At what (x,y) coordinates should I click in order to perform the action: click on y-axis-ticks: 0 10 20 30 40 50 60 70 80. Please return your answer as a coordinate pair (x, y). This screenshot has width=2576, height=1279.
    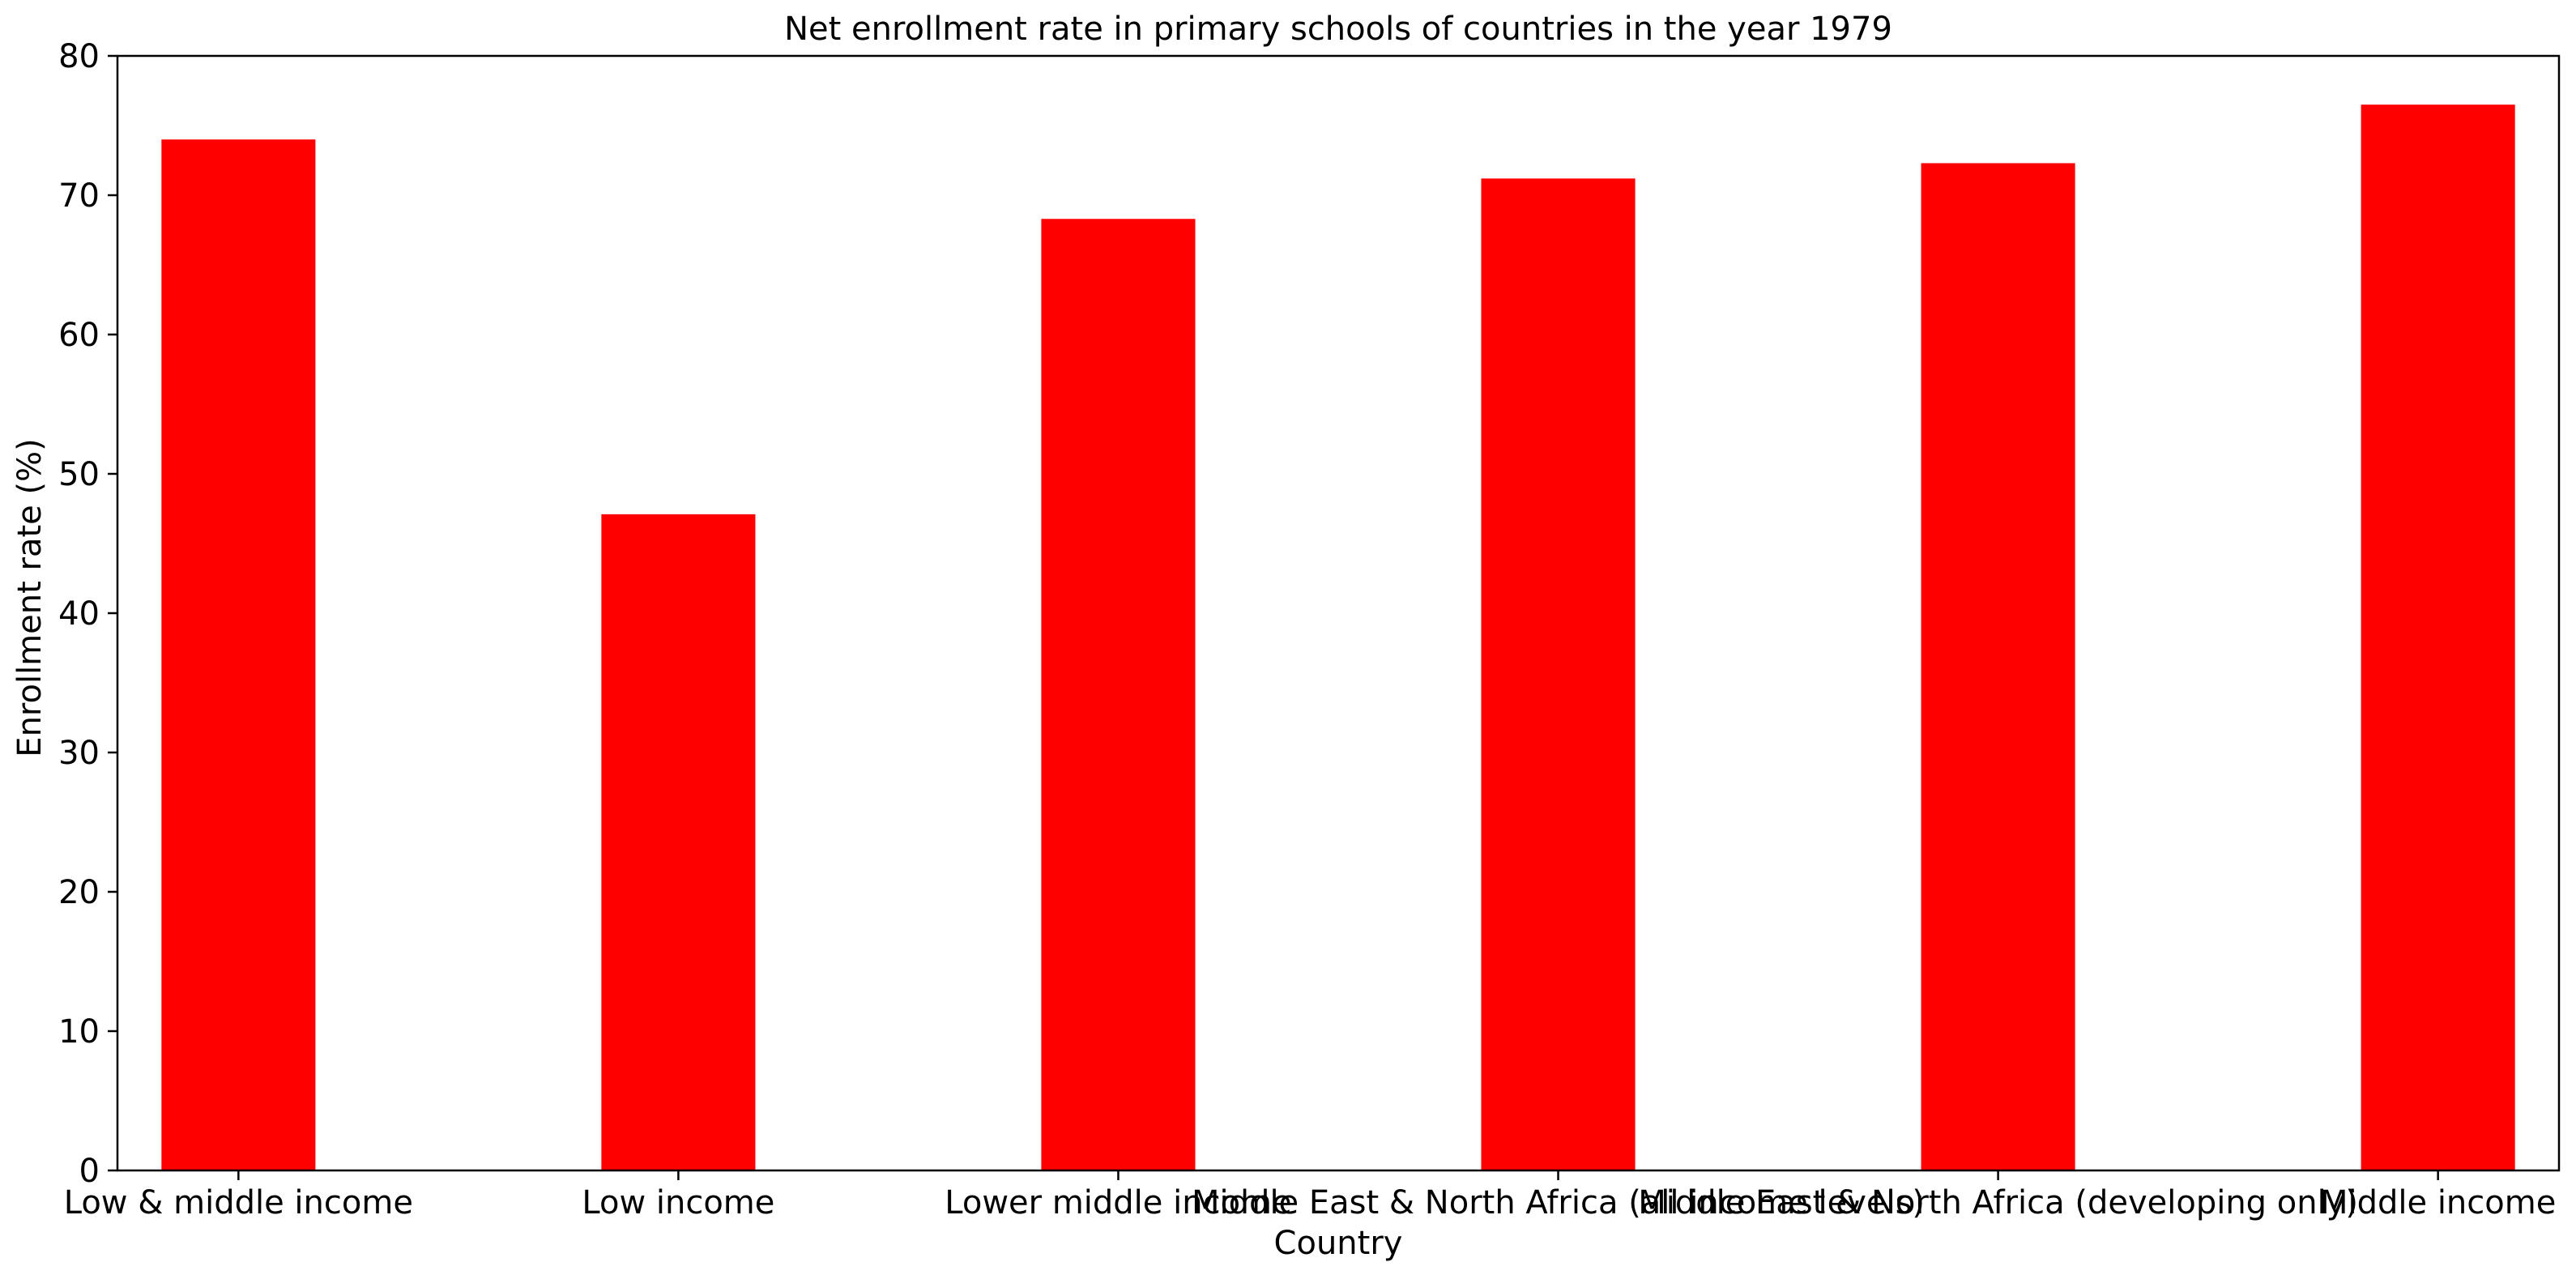
    Looking at the image, I should click on (88, 614).